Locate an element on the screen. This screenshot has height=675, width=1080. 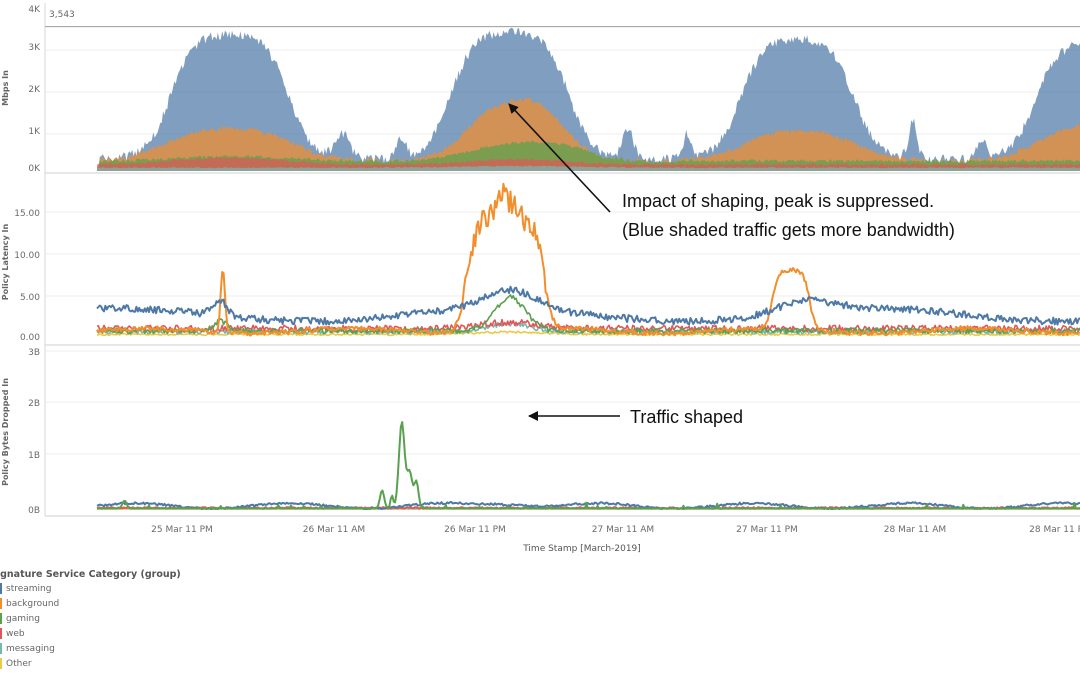
x-axis-title: Time Stamp [March-2019] is located at coordinates (581, 549).